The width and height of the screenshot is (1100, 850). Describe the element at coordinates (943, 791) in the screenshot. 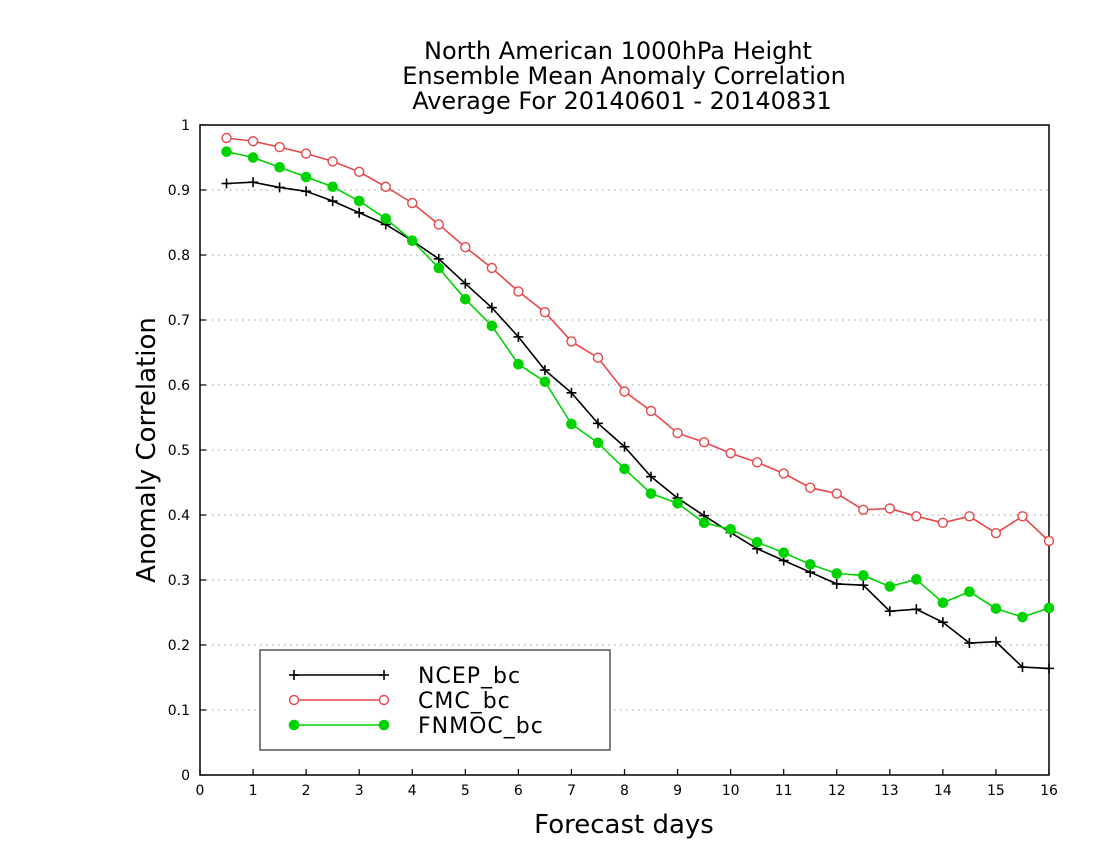

I see `x-tick-label: 14` at that location.